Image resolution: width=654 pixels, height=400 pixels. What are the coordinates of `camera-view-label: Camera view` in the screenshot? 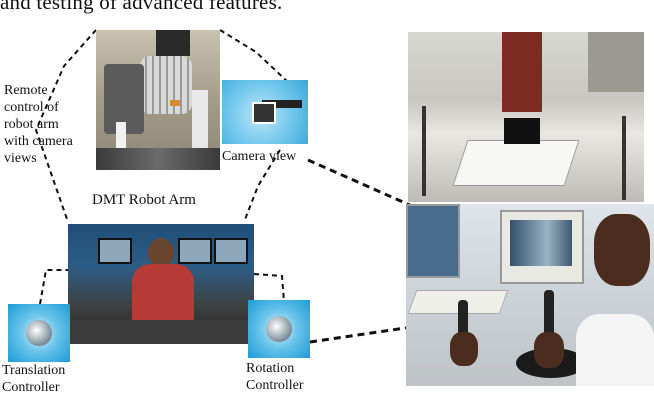 It's located at (259, 156).